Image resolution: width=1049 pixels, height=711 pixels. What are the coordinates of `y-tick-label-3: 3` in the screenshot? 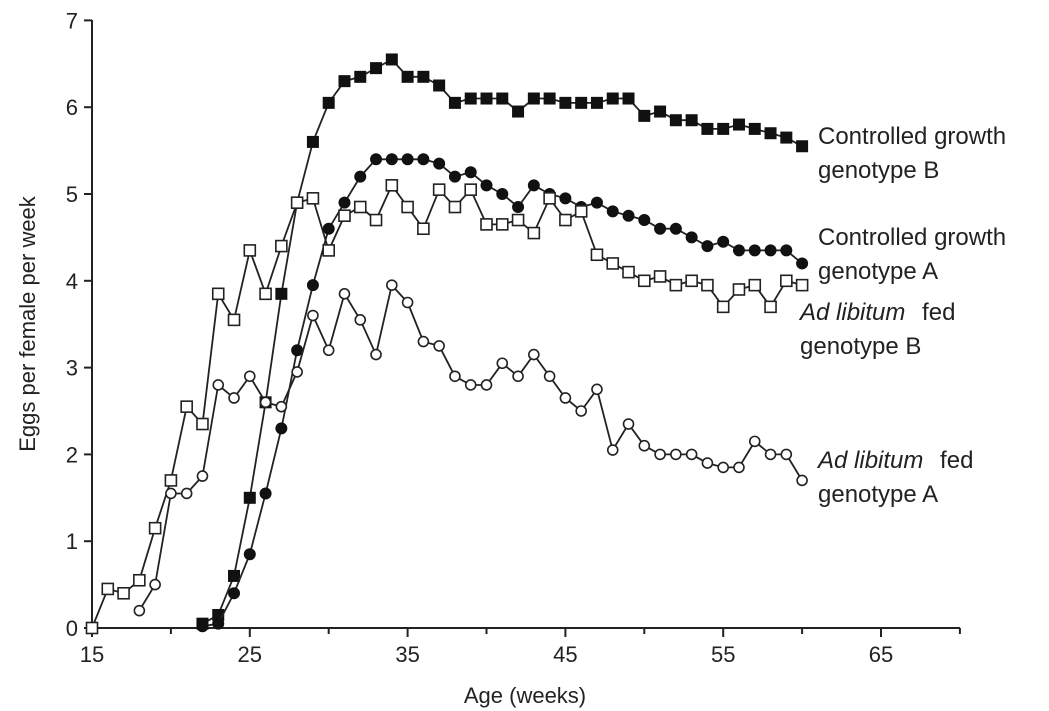 It's located at (72, 368).